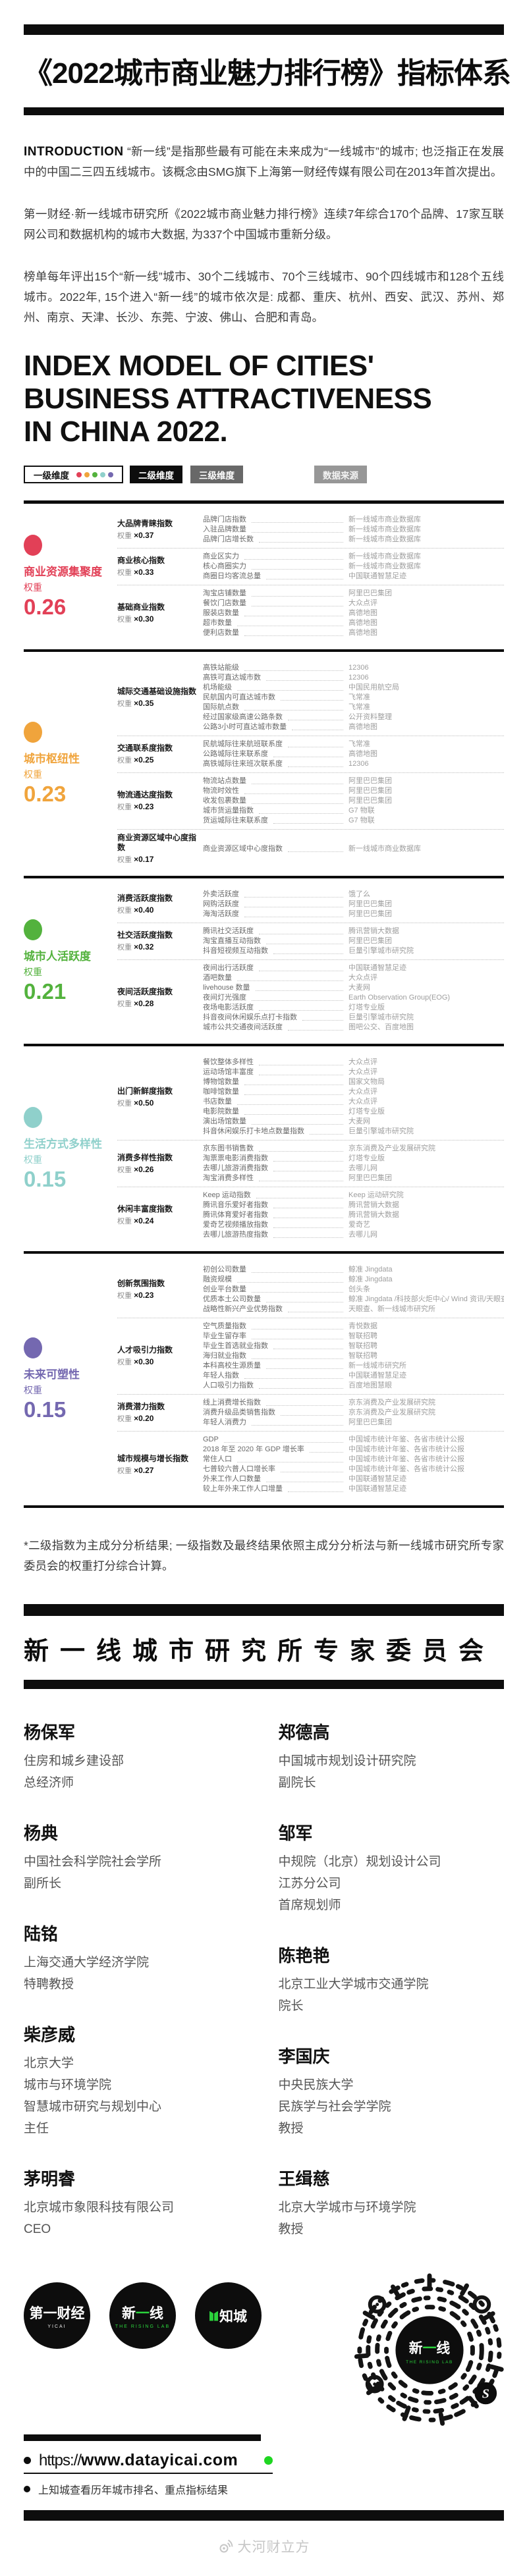 This screenshot has width=527, height=2576. I want to click on indicator-name: 消费升级品类销售指数, so click(239, 1413).